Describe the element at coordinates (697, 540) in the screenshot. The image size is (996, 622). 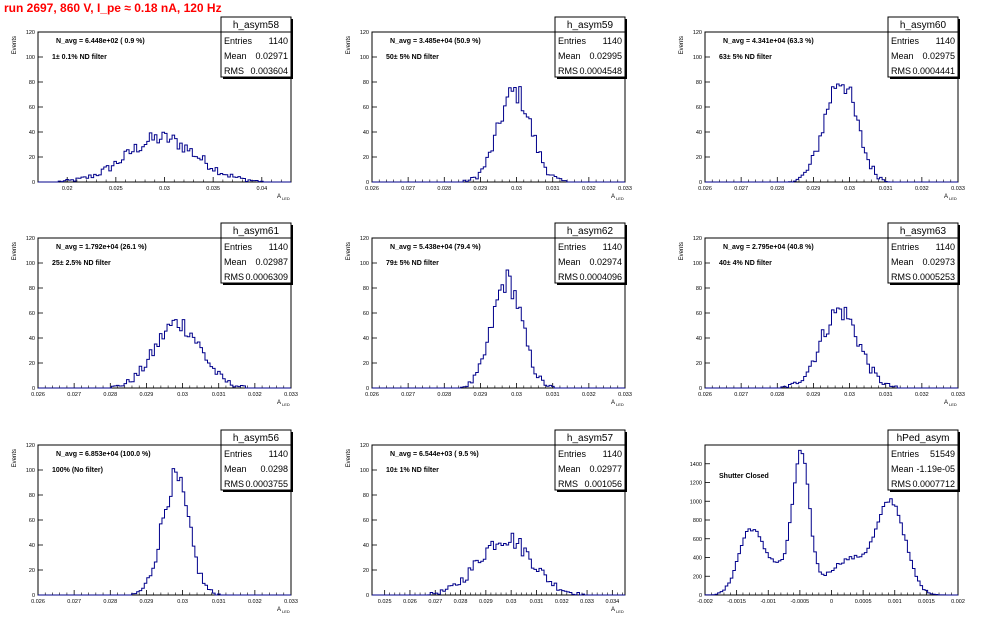
I see `y-tick-label: 600` at that location.